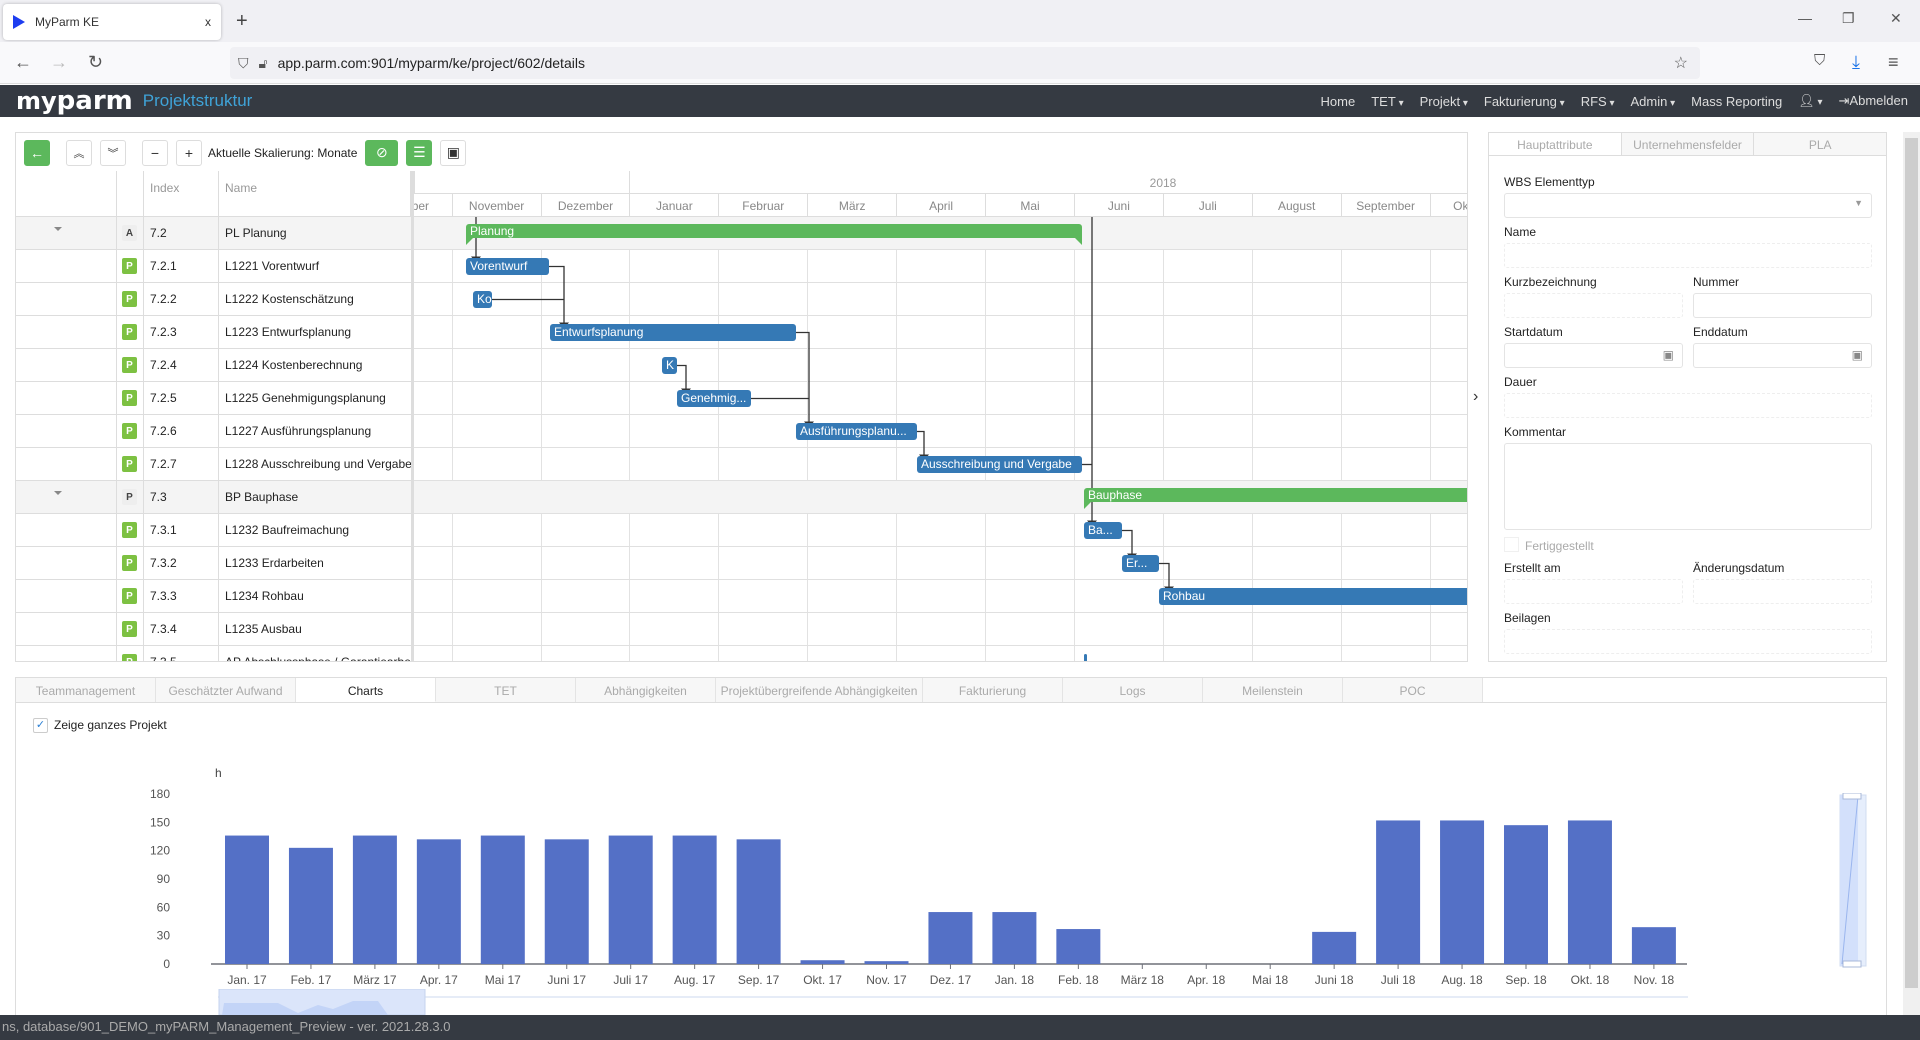  Describe the element at coordinates (669, 365) in the screenshot. I see `task-bar: K` at that location.